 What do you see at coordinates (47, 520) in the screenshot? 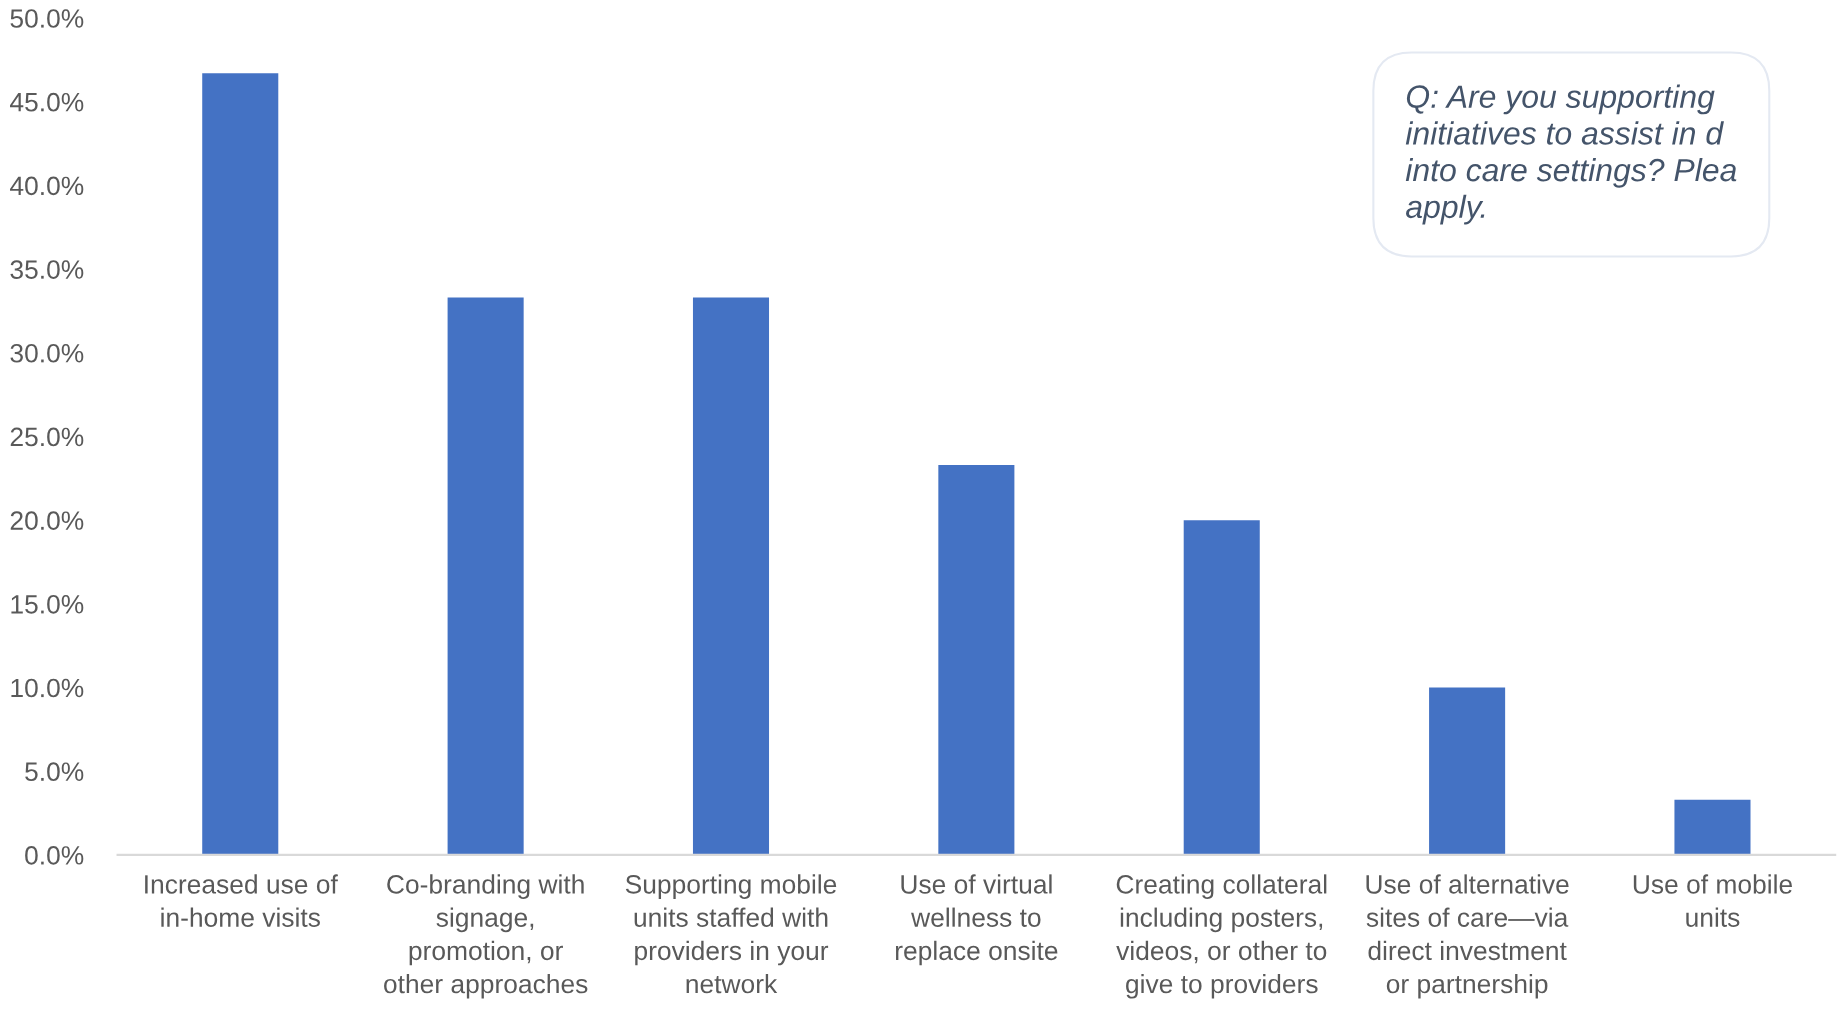
I see `y-tick-label: 20.0%` at bounding box center [47, 520].